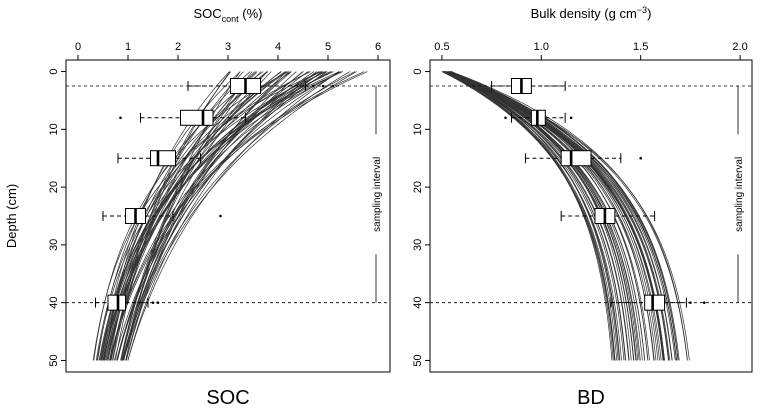 The image size is (760, 412). Describe the element at coordinates (128, 47) in the screenshot. I see `x-tick-label: 1` at that location.